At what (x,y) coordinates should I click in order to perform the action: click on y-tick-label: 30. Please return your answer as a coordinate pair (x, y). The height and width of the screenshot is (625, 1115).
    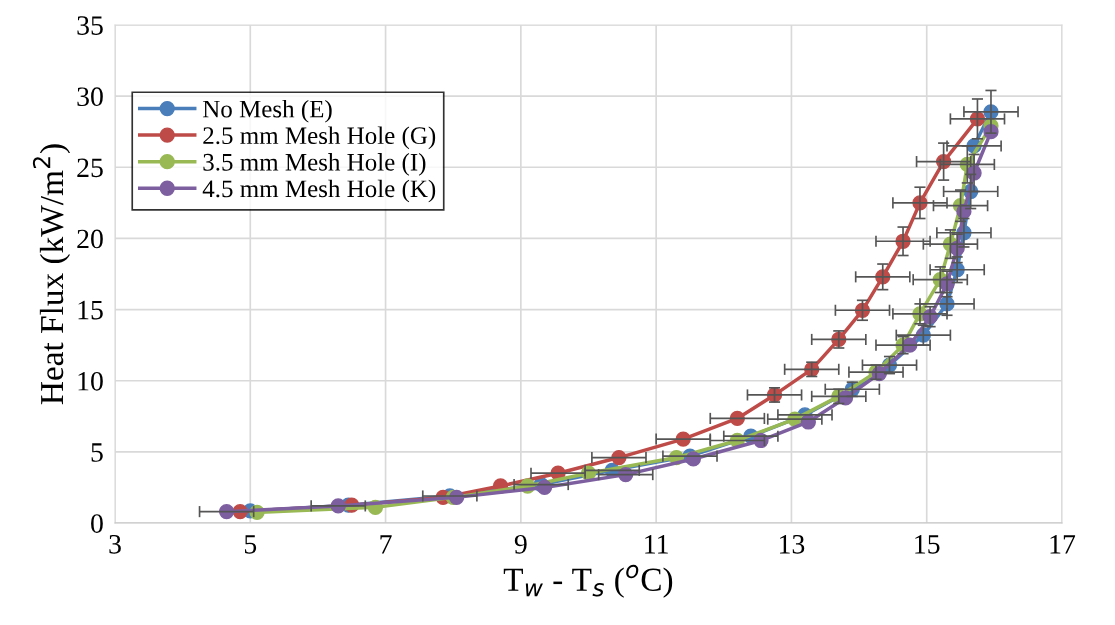
    Looking at the image, I should click on (90, 97).